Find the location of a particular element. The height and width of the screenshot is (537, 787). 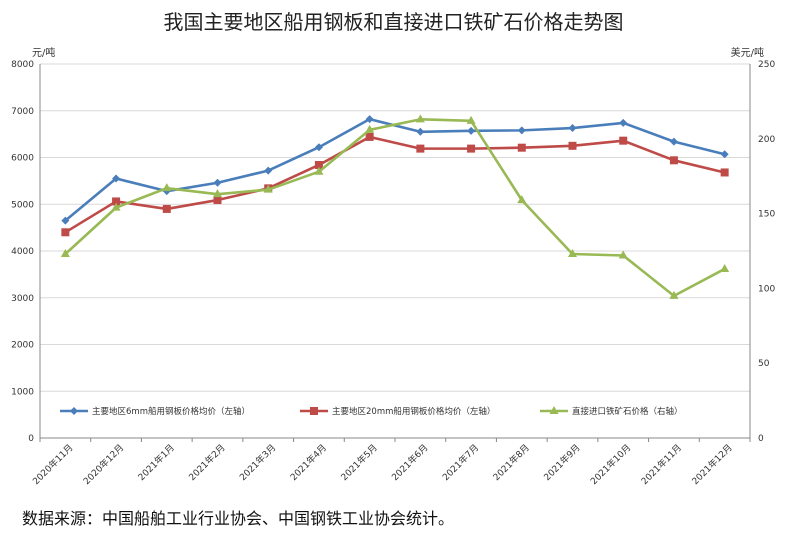

x-tick-label: 2021年11月 is located at coordinates (662, 465).